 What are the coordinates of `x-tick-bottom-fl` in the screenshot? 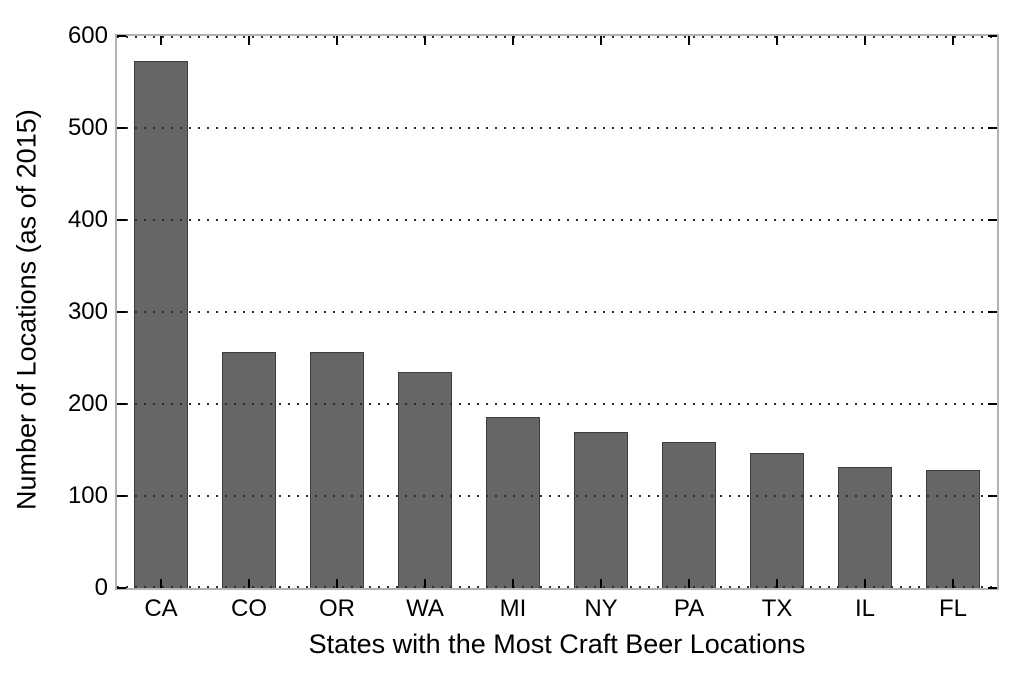 It's located at (953, 583).